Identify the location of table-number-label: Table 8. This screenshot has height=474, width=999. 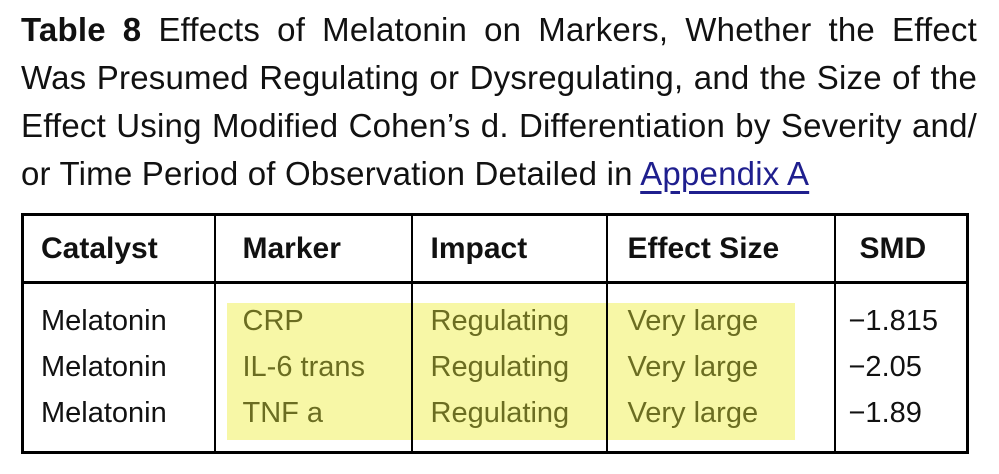
(81, 29).